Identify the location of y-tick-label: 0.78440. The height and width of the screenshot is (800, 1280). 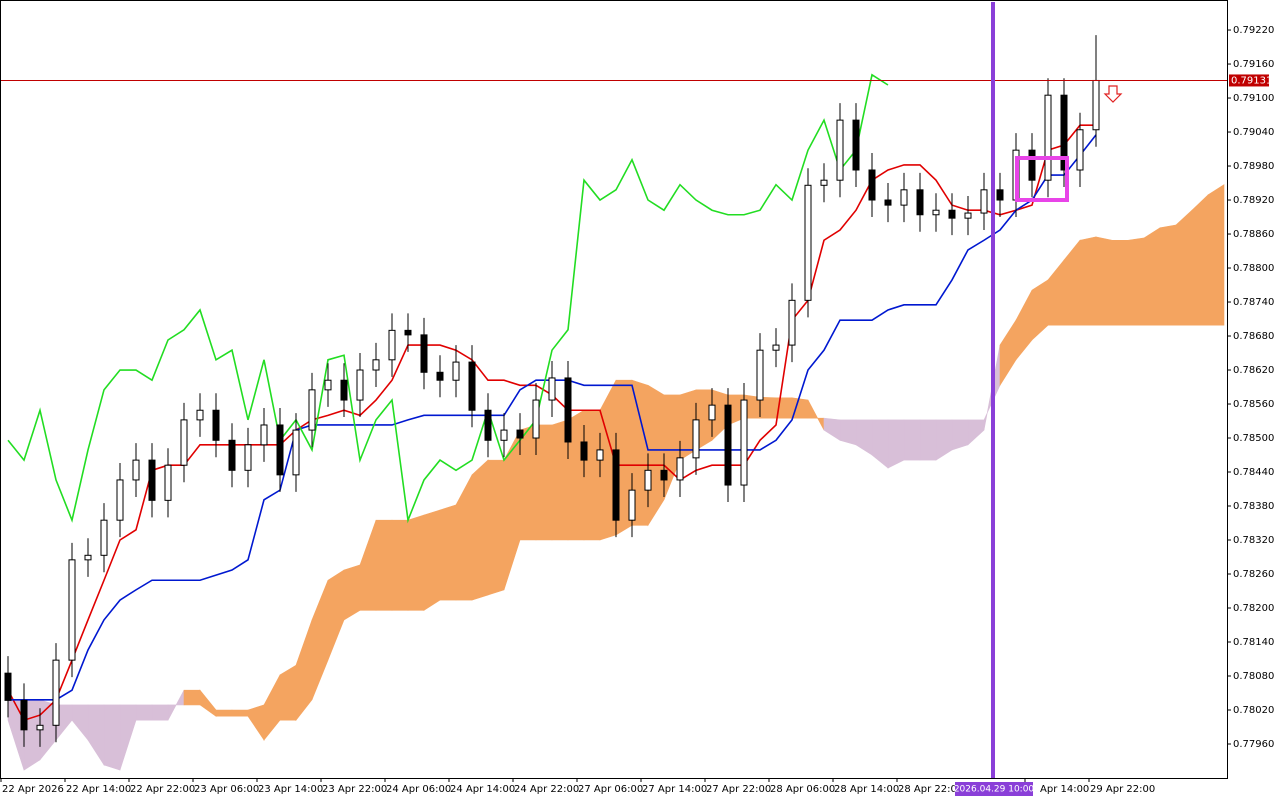
(1253, 472).